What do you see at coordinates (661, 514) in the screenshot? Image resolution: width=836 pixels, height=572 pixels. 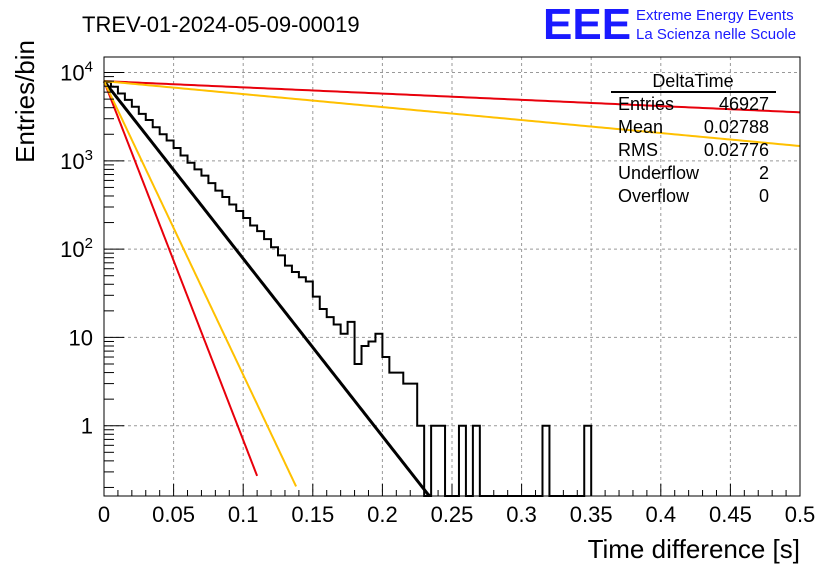 I see `x-tick-label: 0.4` at bounding box center [661, 514].